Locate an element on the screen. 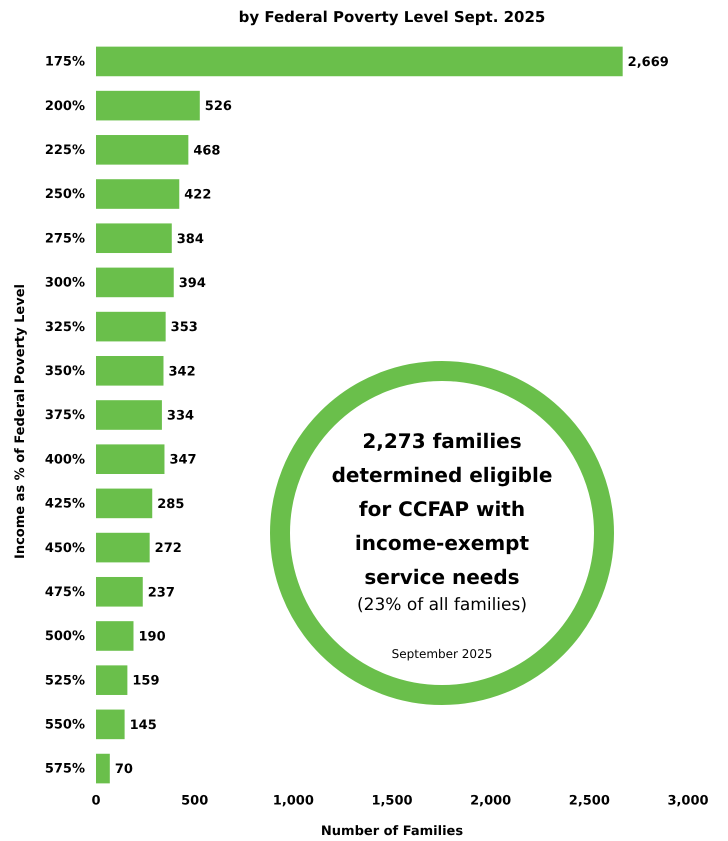 This screenshot has width=728, height=841. data-label: 468 is located at coordinates (206, 150).